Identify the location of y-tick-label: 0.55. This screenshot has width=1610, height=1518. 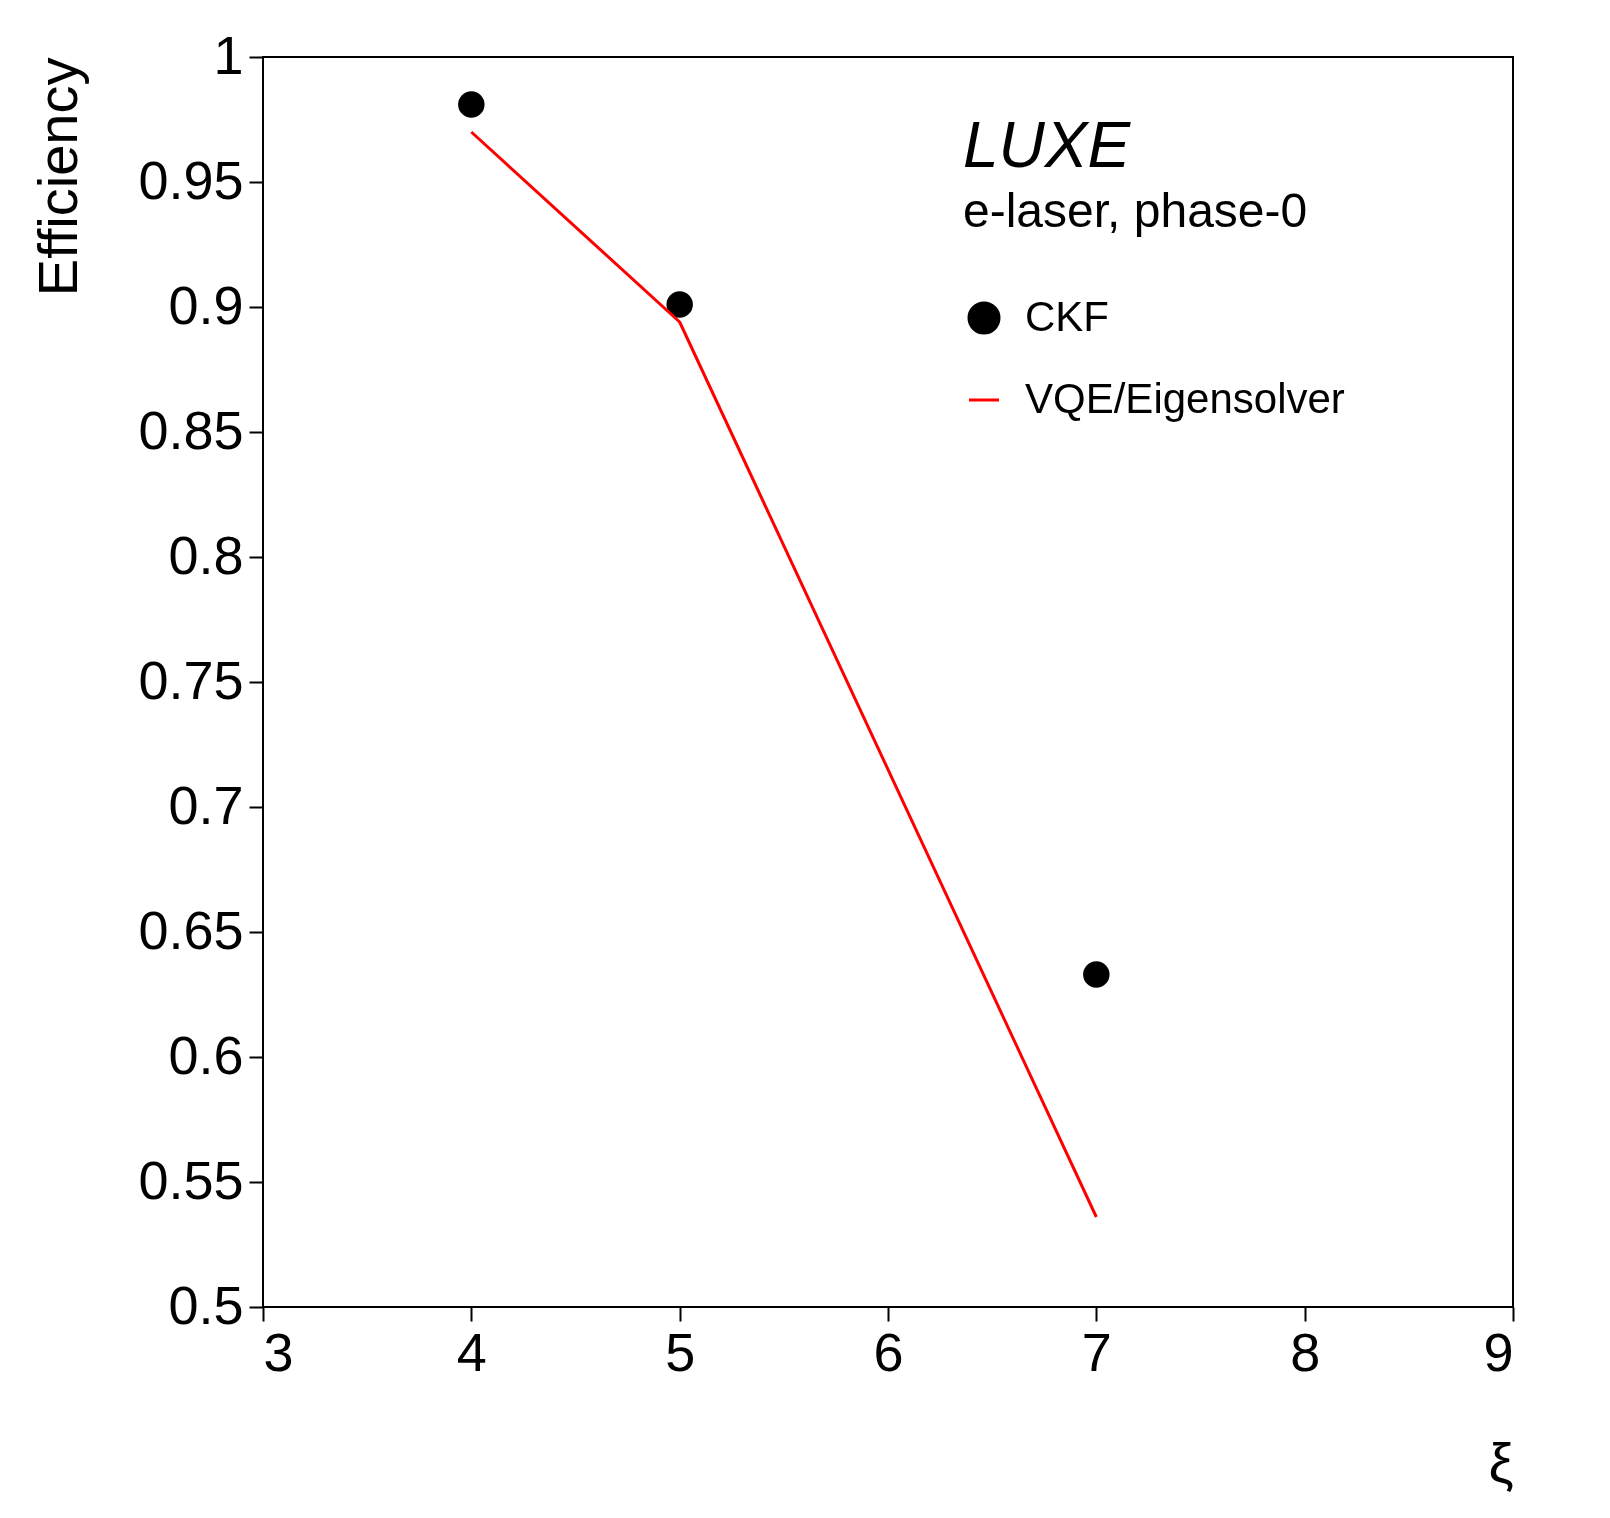
(191, 1179).